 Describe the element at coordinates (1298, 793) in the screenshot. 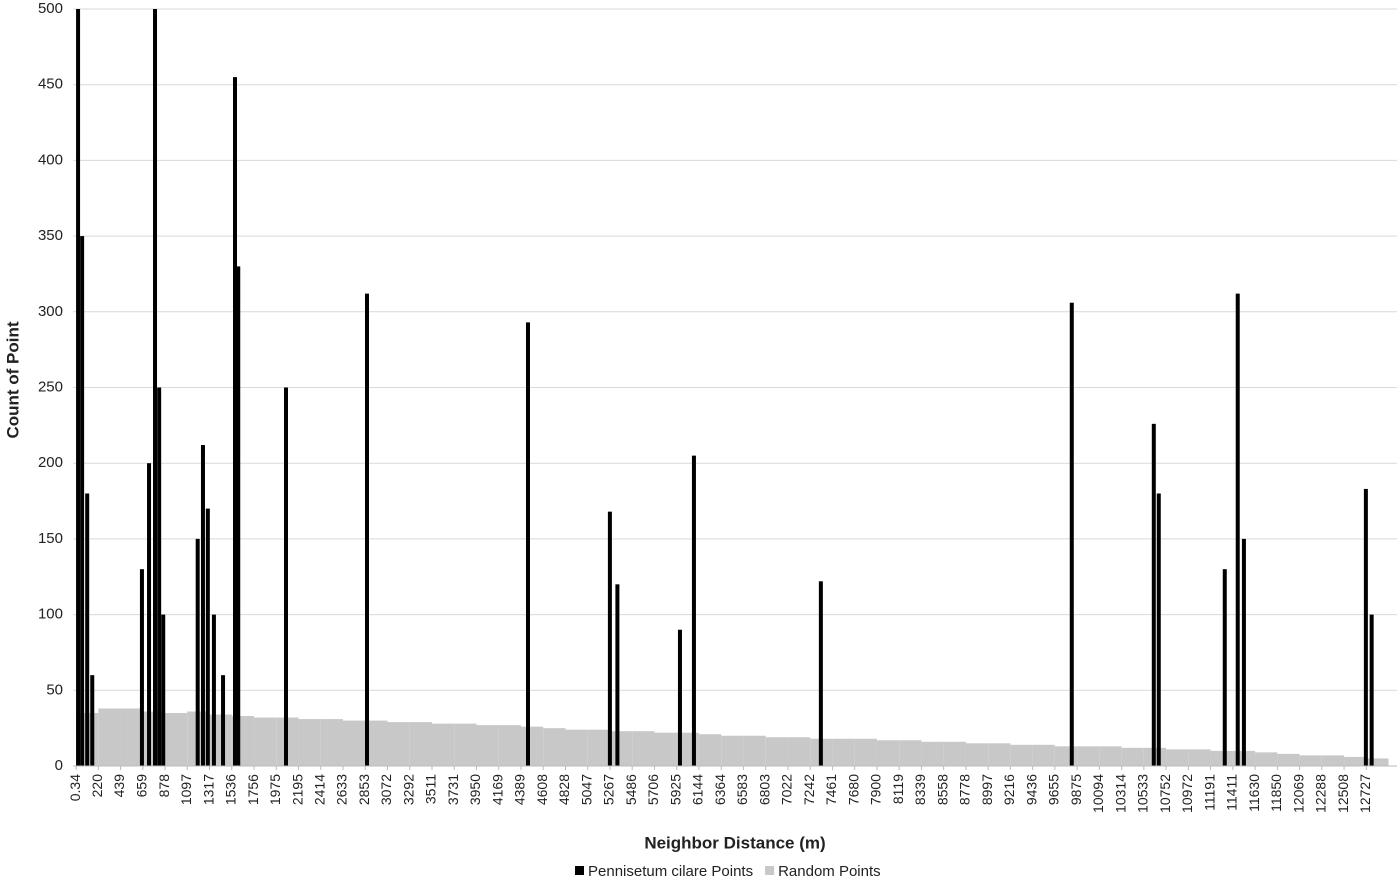

I see `x-tick-label: 12069` at that location.